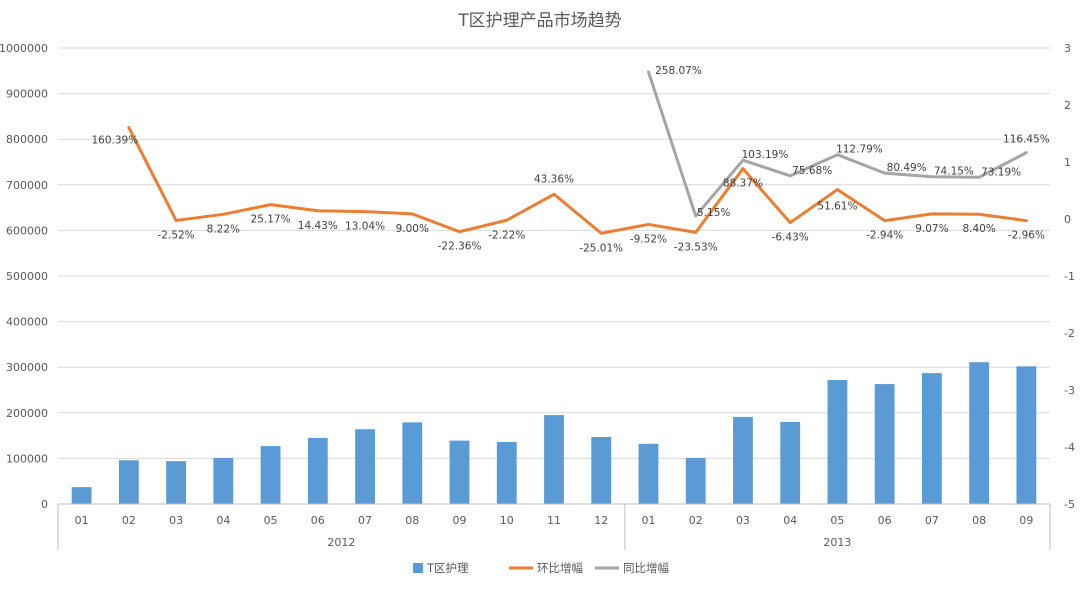 The height and width of the screenshot is (589, 1080). What do you see at coordinates (560, 568) in the screenshot?
I see `legend-label: 环比增幅` at bounding box center [560, 568].